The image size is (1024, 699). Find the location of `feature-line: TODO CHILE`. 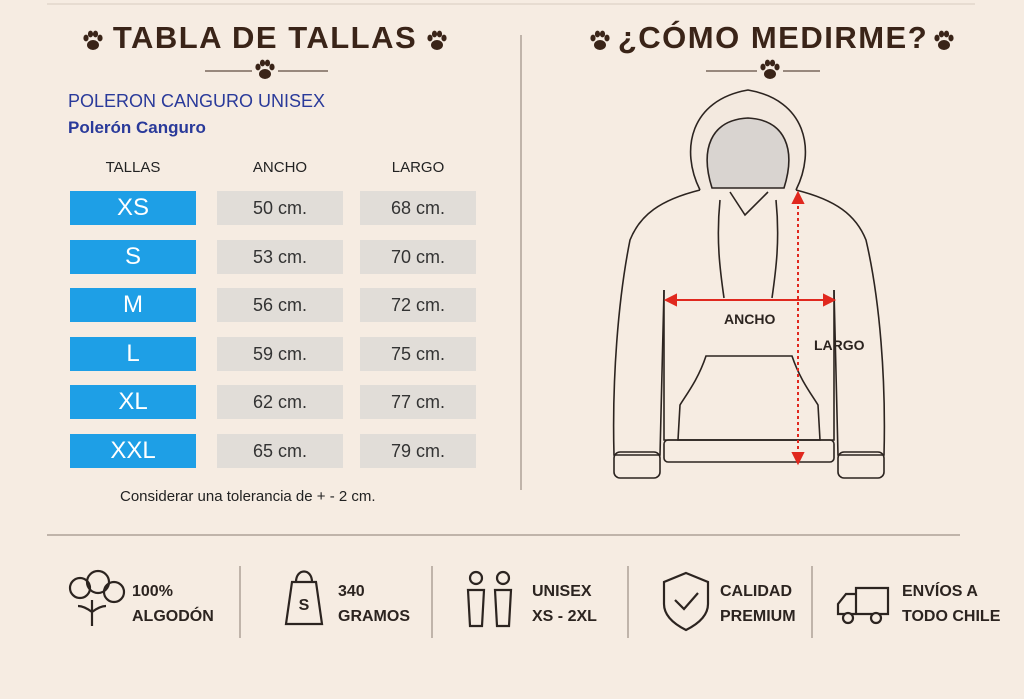

feature-line: TODO CHILE is located at coordinates (951, 616).